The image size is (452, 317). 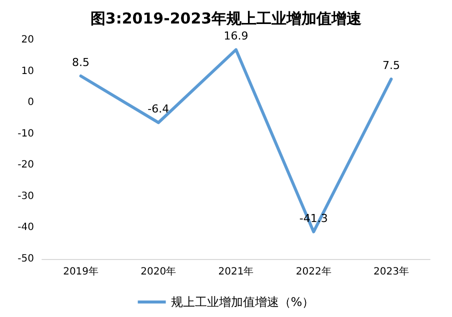 I want to click on x-tick-label: 2022年, so click(x=314, y=272).